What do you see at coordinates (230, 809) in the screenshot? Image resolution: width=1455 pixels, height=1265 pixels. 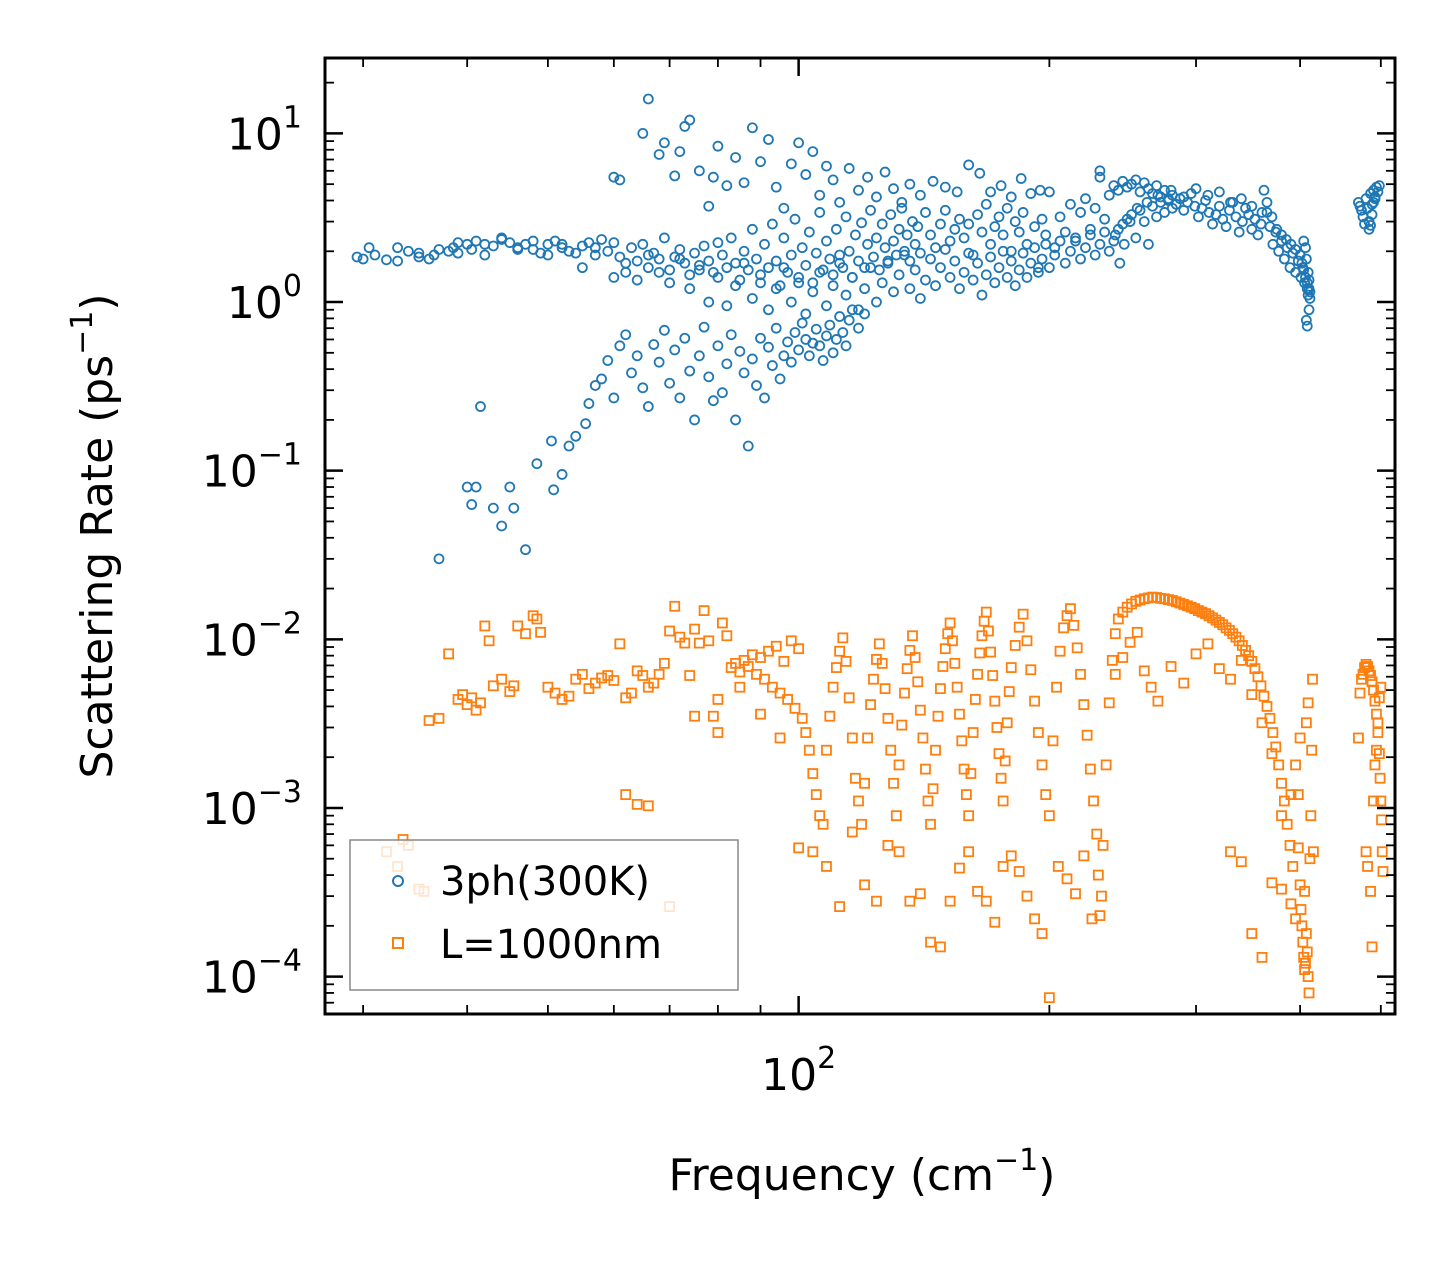 I see `y-tick-base-4: 10` at bounding box center [230, 809].